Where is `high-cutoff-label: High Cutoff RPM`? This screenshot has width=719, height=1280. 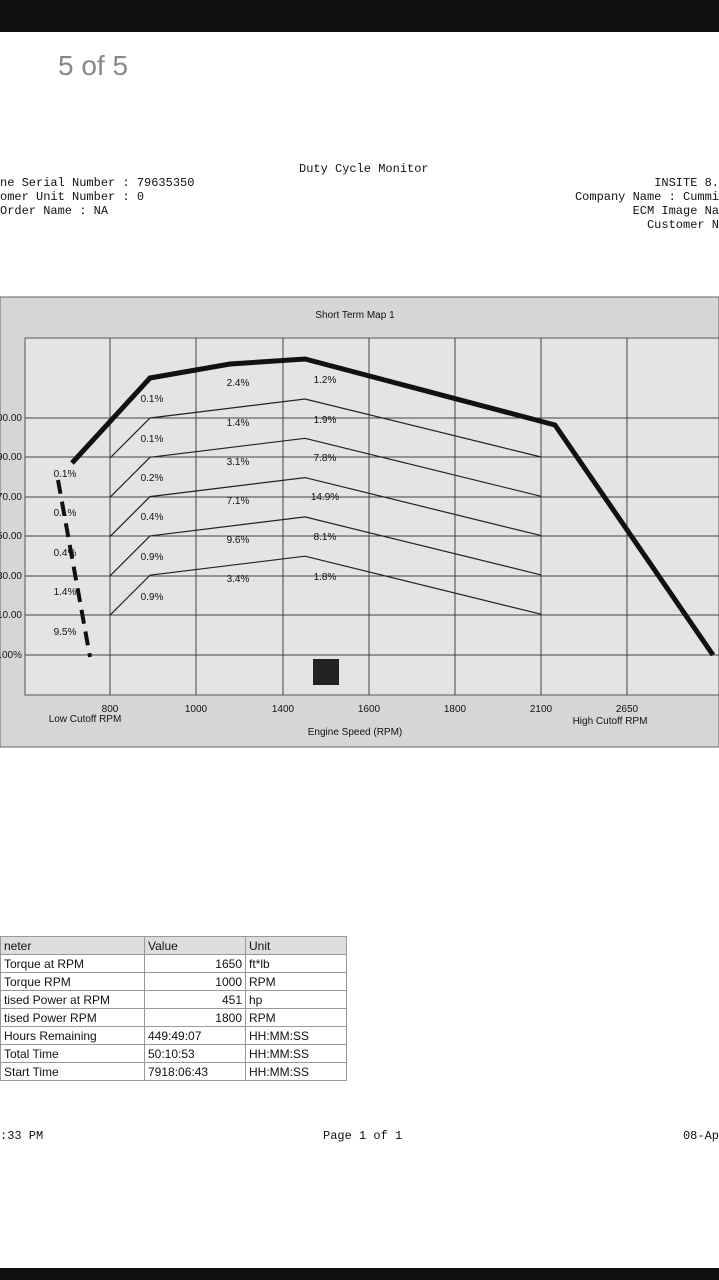
high-cutoff-label: High Cutoff RPM is located at coordinates (610, 721).